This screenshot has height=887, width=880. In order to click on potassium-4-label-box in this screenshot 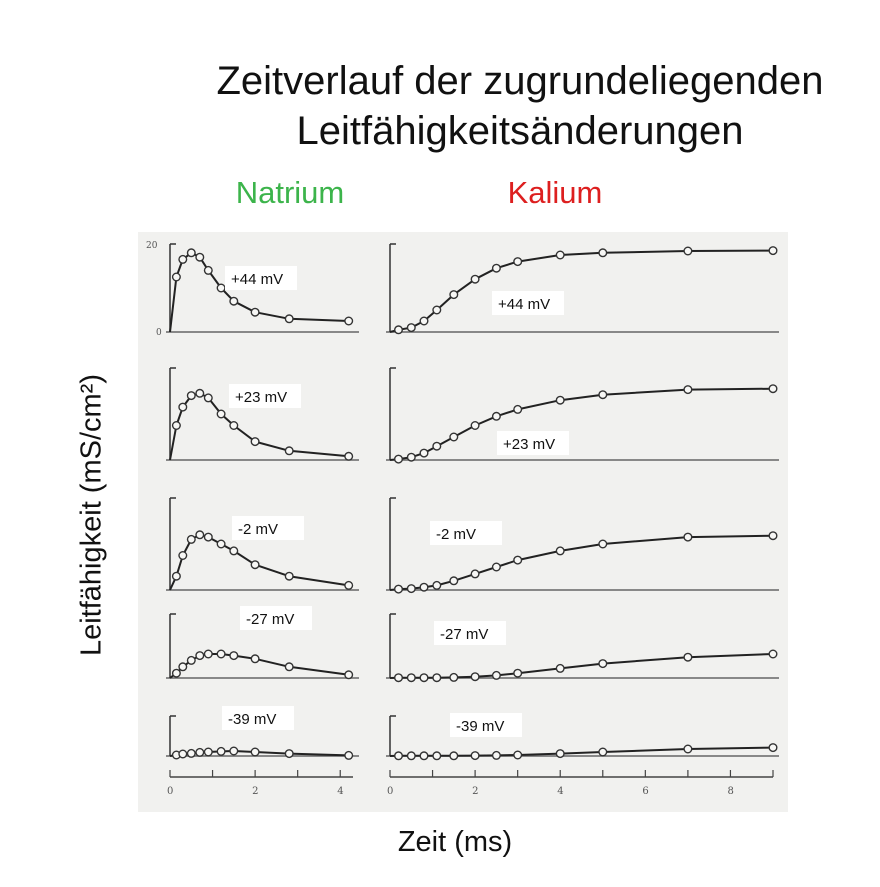, I will do `click(486, 725)`.